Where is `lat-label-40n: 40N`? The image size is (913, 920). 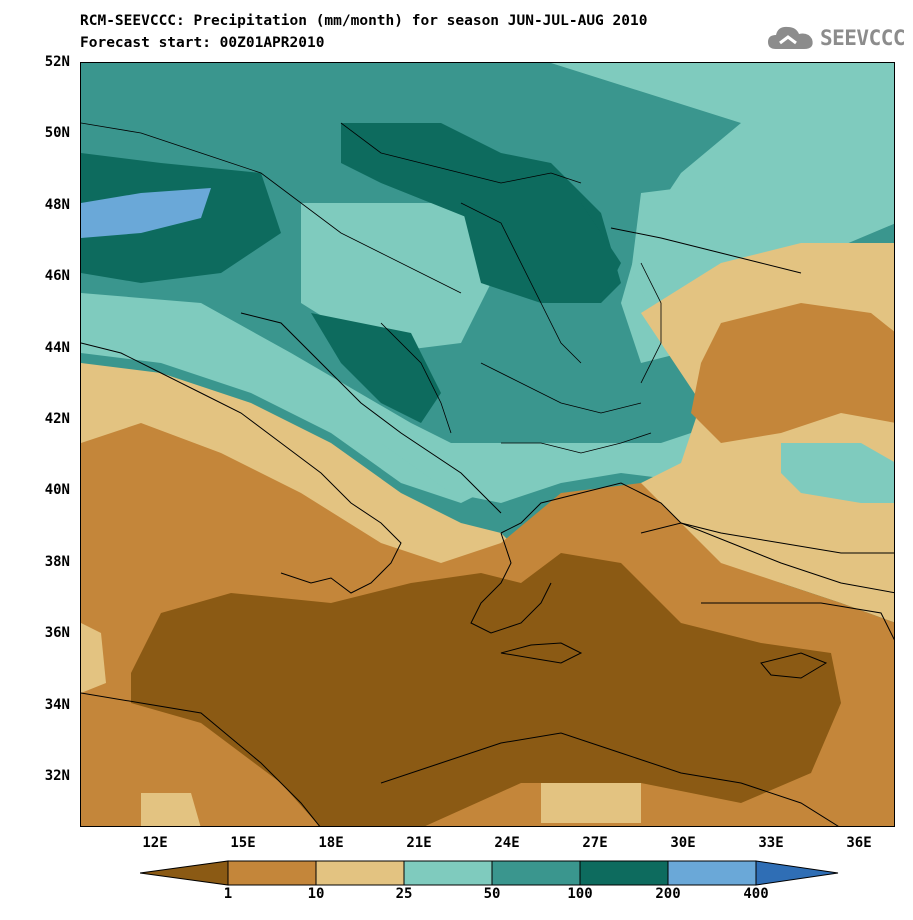 lat-label-40n: 40N is located at coordinates (57, 490).